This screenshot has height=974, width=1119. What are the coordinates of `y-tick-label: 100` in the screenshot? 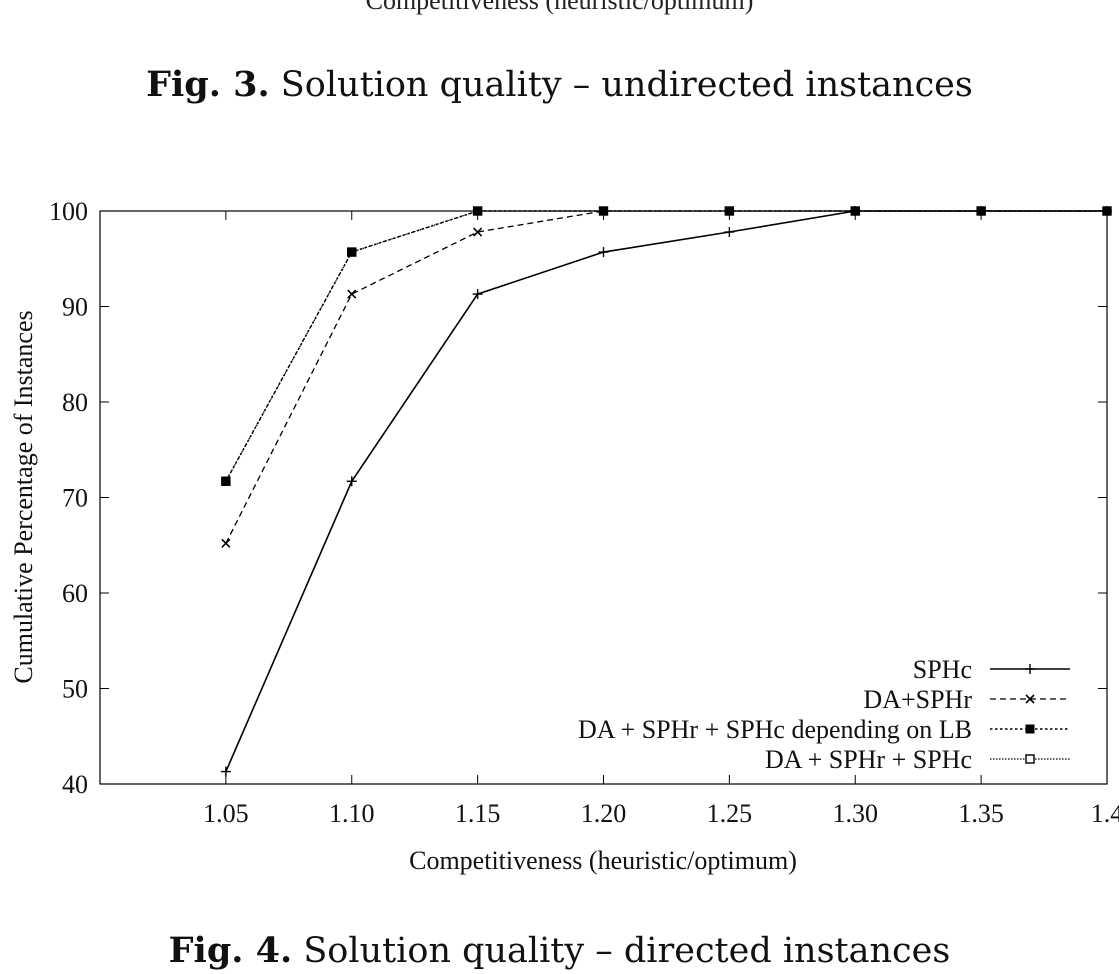 It's located at (68, 211).